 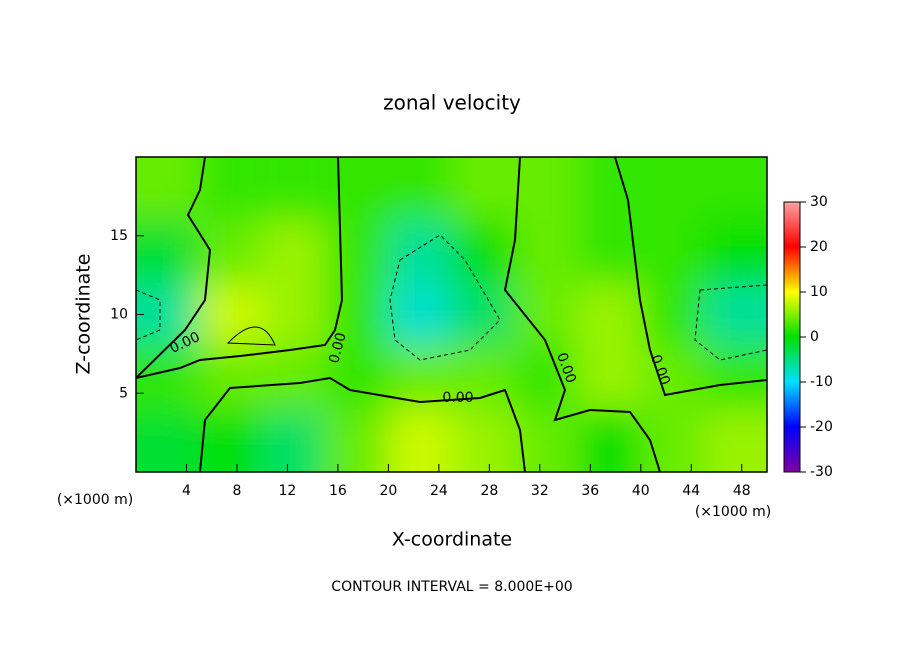 I want to click on footer: CONTOUR INTERVAL = 8.000E+00, so click(x=451, y=587).